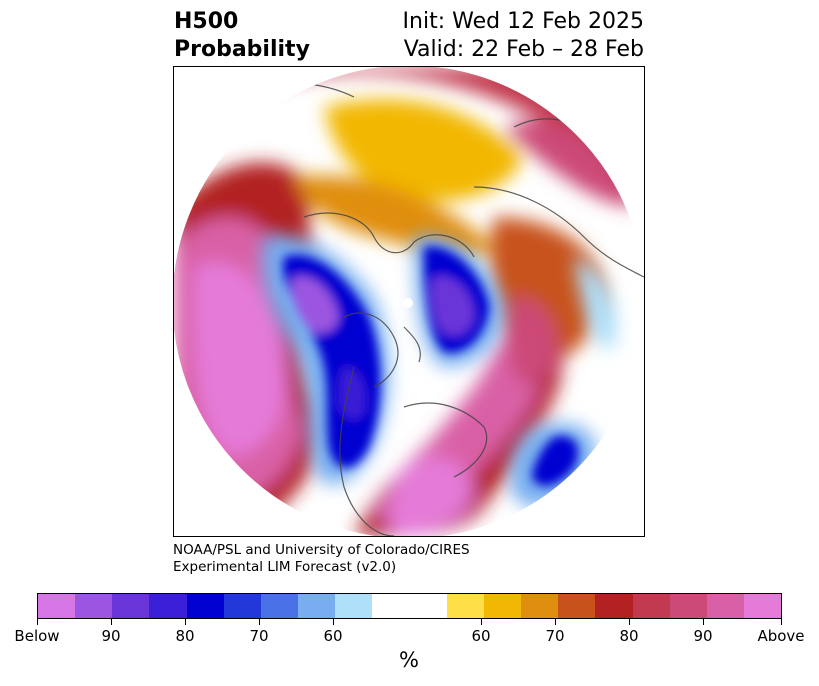 Image resolution: width=819 pixels, height=686 pixels. What do you see at coordinates (37, 636) in the screenshot?
I see `colorbar-tick-label: Below` at bounding box center [37, 636].